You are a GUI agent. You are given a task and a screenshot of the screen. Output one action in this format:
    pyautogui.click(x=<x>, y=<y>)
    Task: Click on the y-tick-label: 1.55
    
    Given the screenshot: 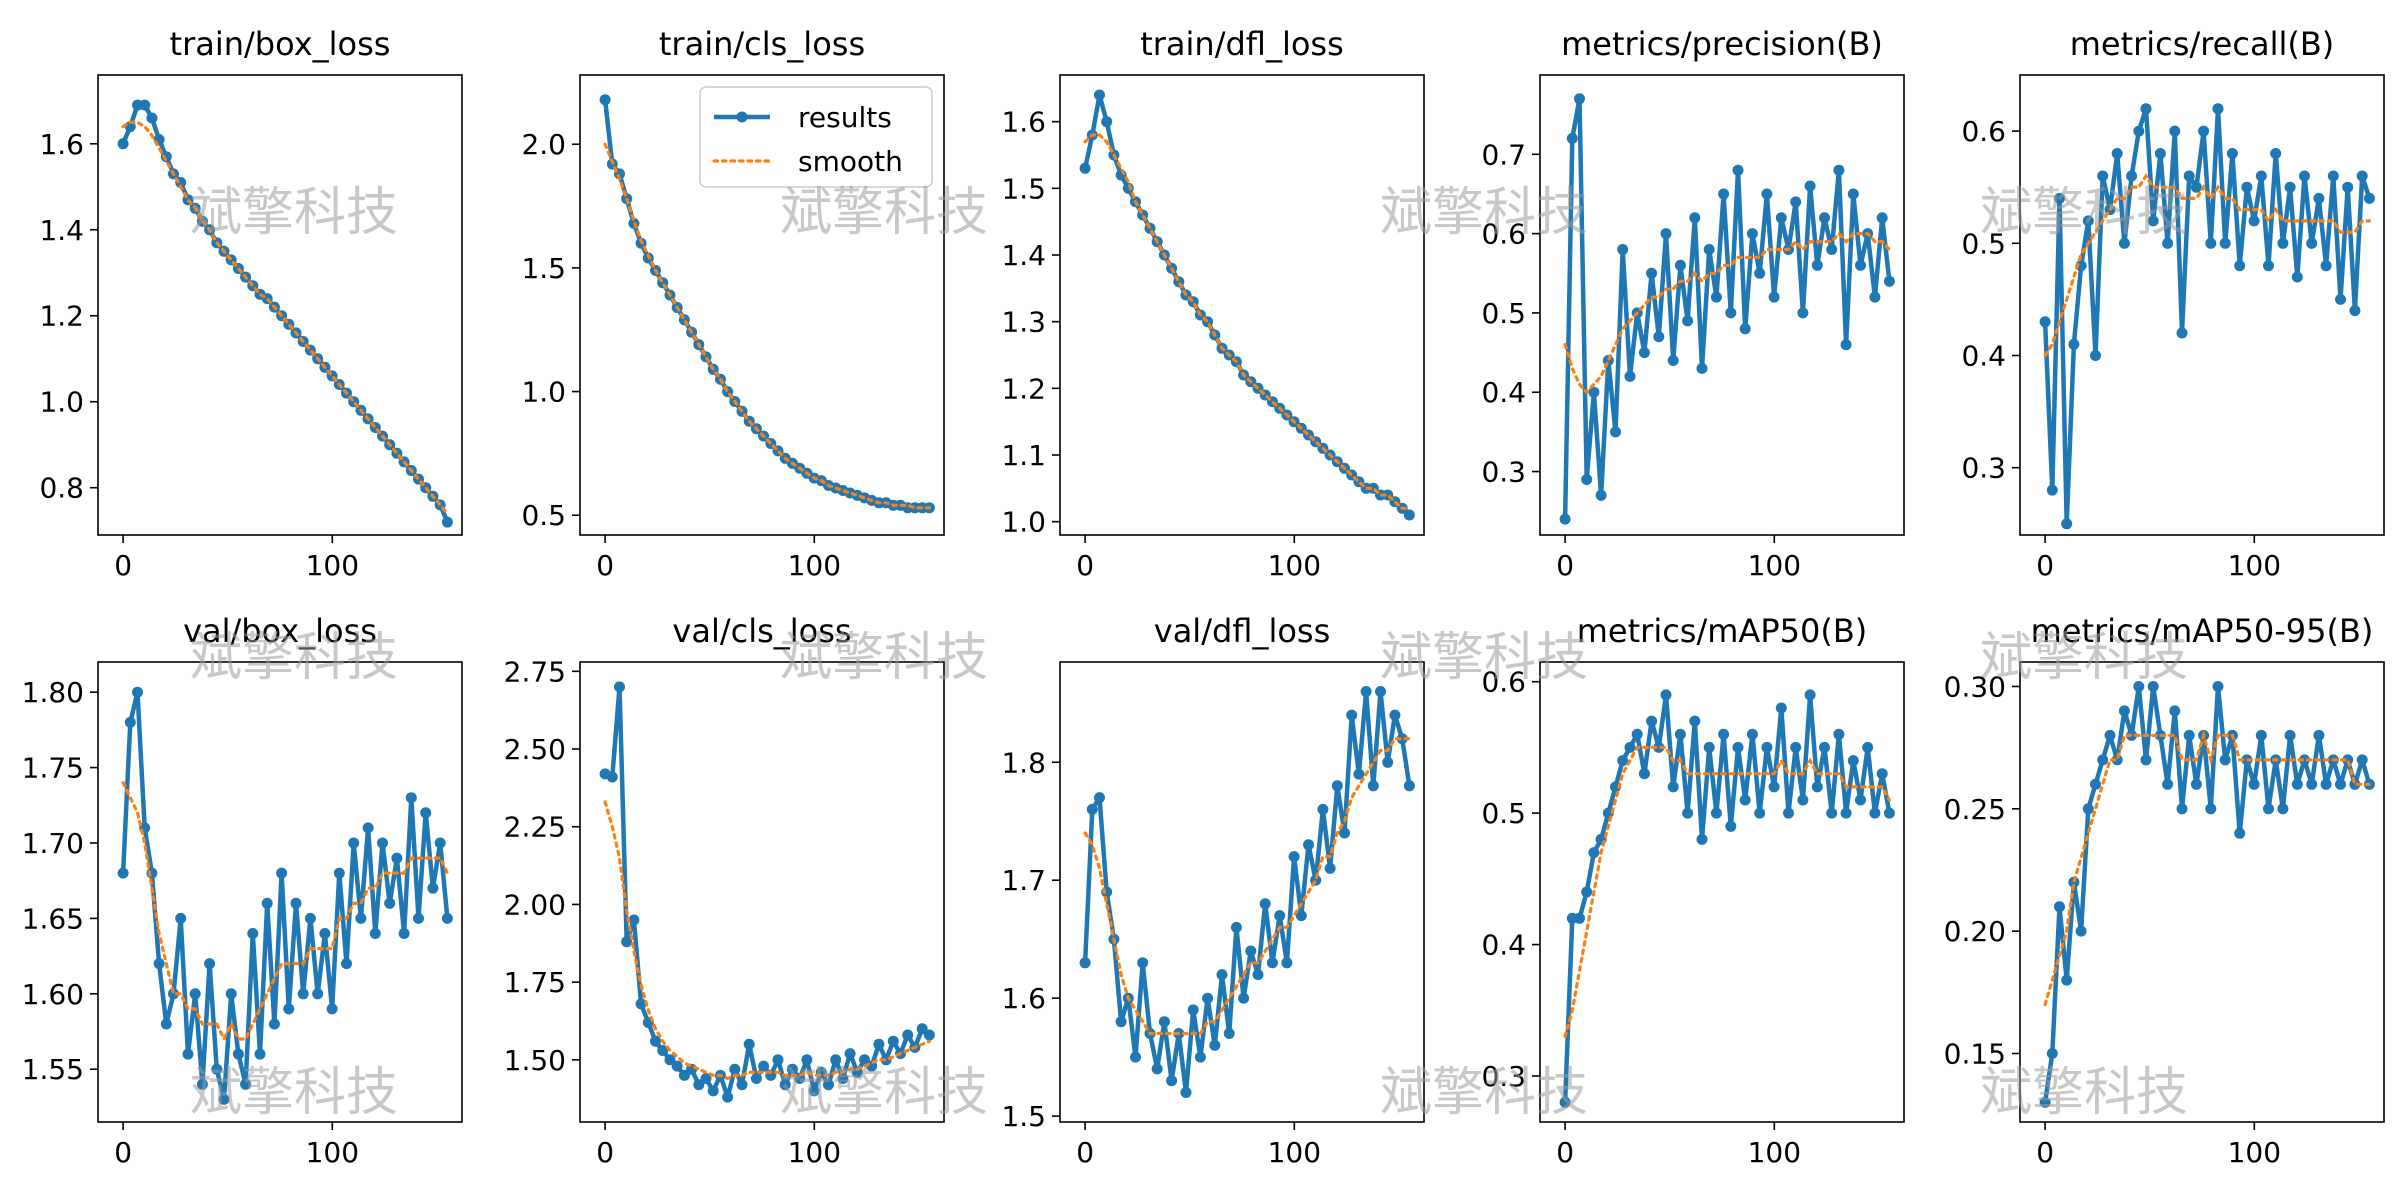 What is the action you would take?
    pyautogui.click(x=53, y=1069)
    